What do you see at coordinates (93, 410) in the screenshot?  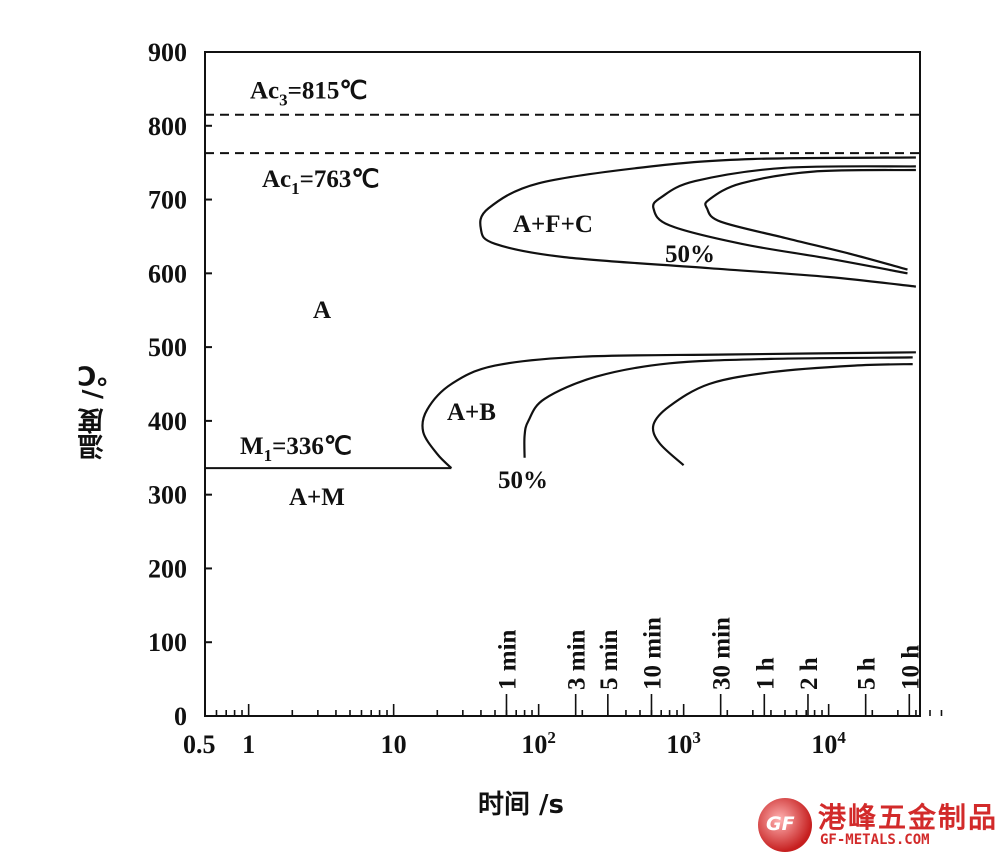 I see `y-axis-label: 温度 /℃` at bounding box center [93, 410].